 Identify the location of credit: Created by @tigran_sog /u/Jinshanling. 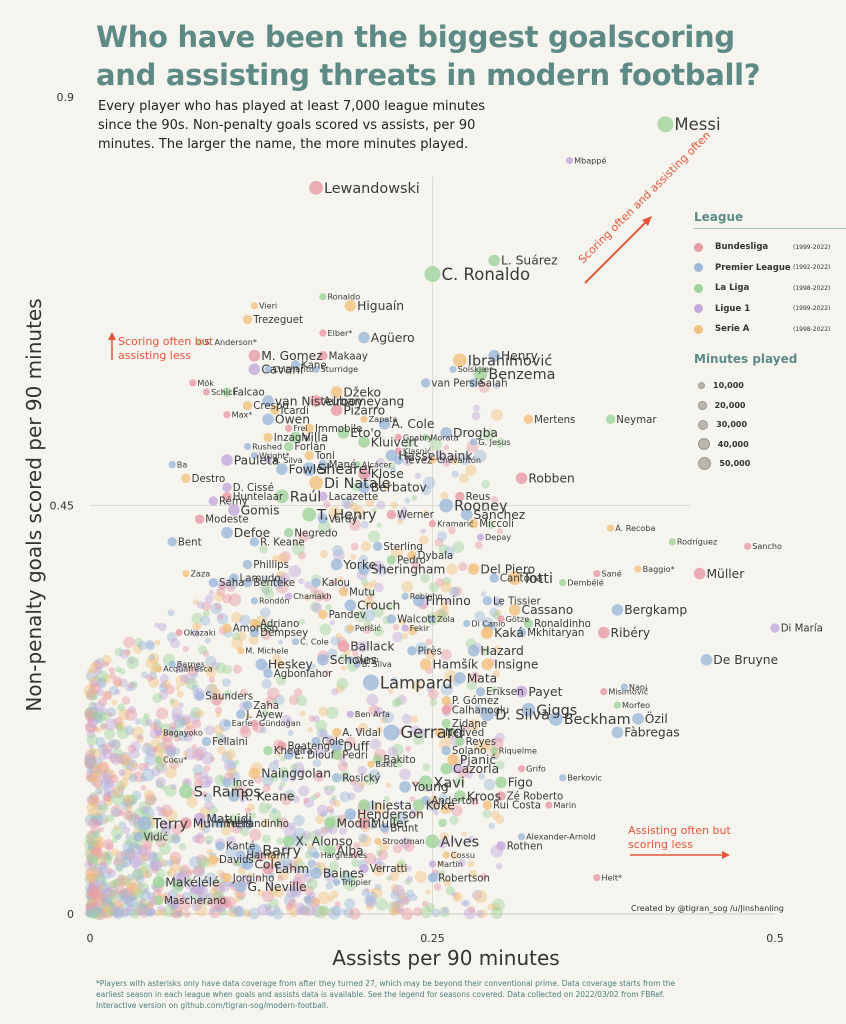
(707, 908).